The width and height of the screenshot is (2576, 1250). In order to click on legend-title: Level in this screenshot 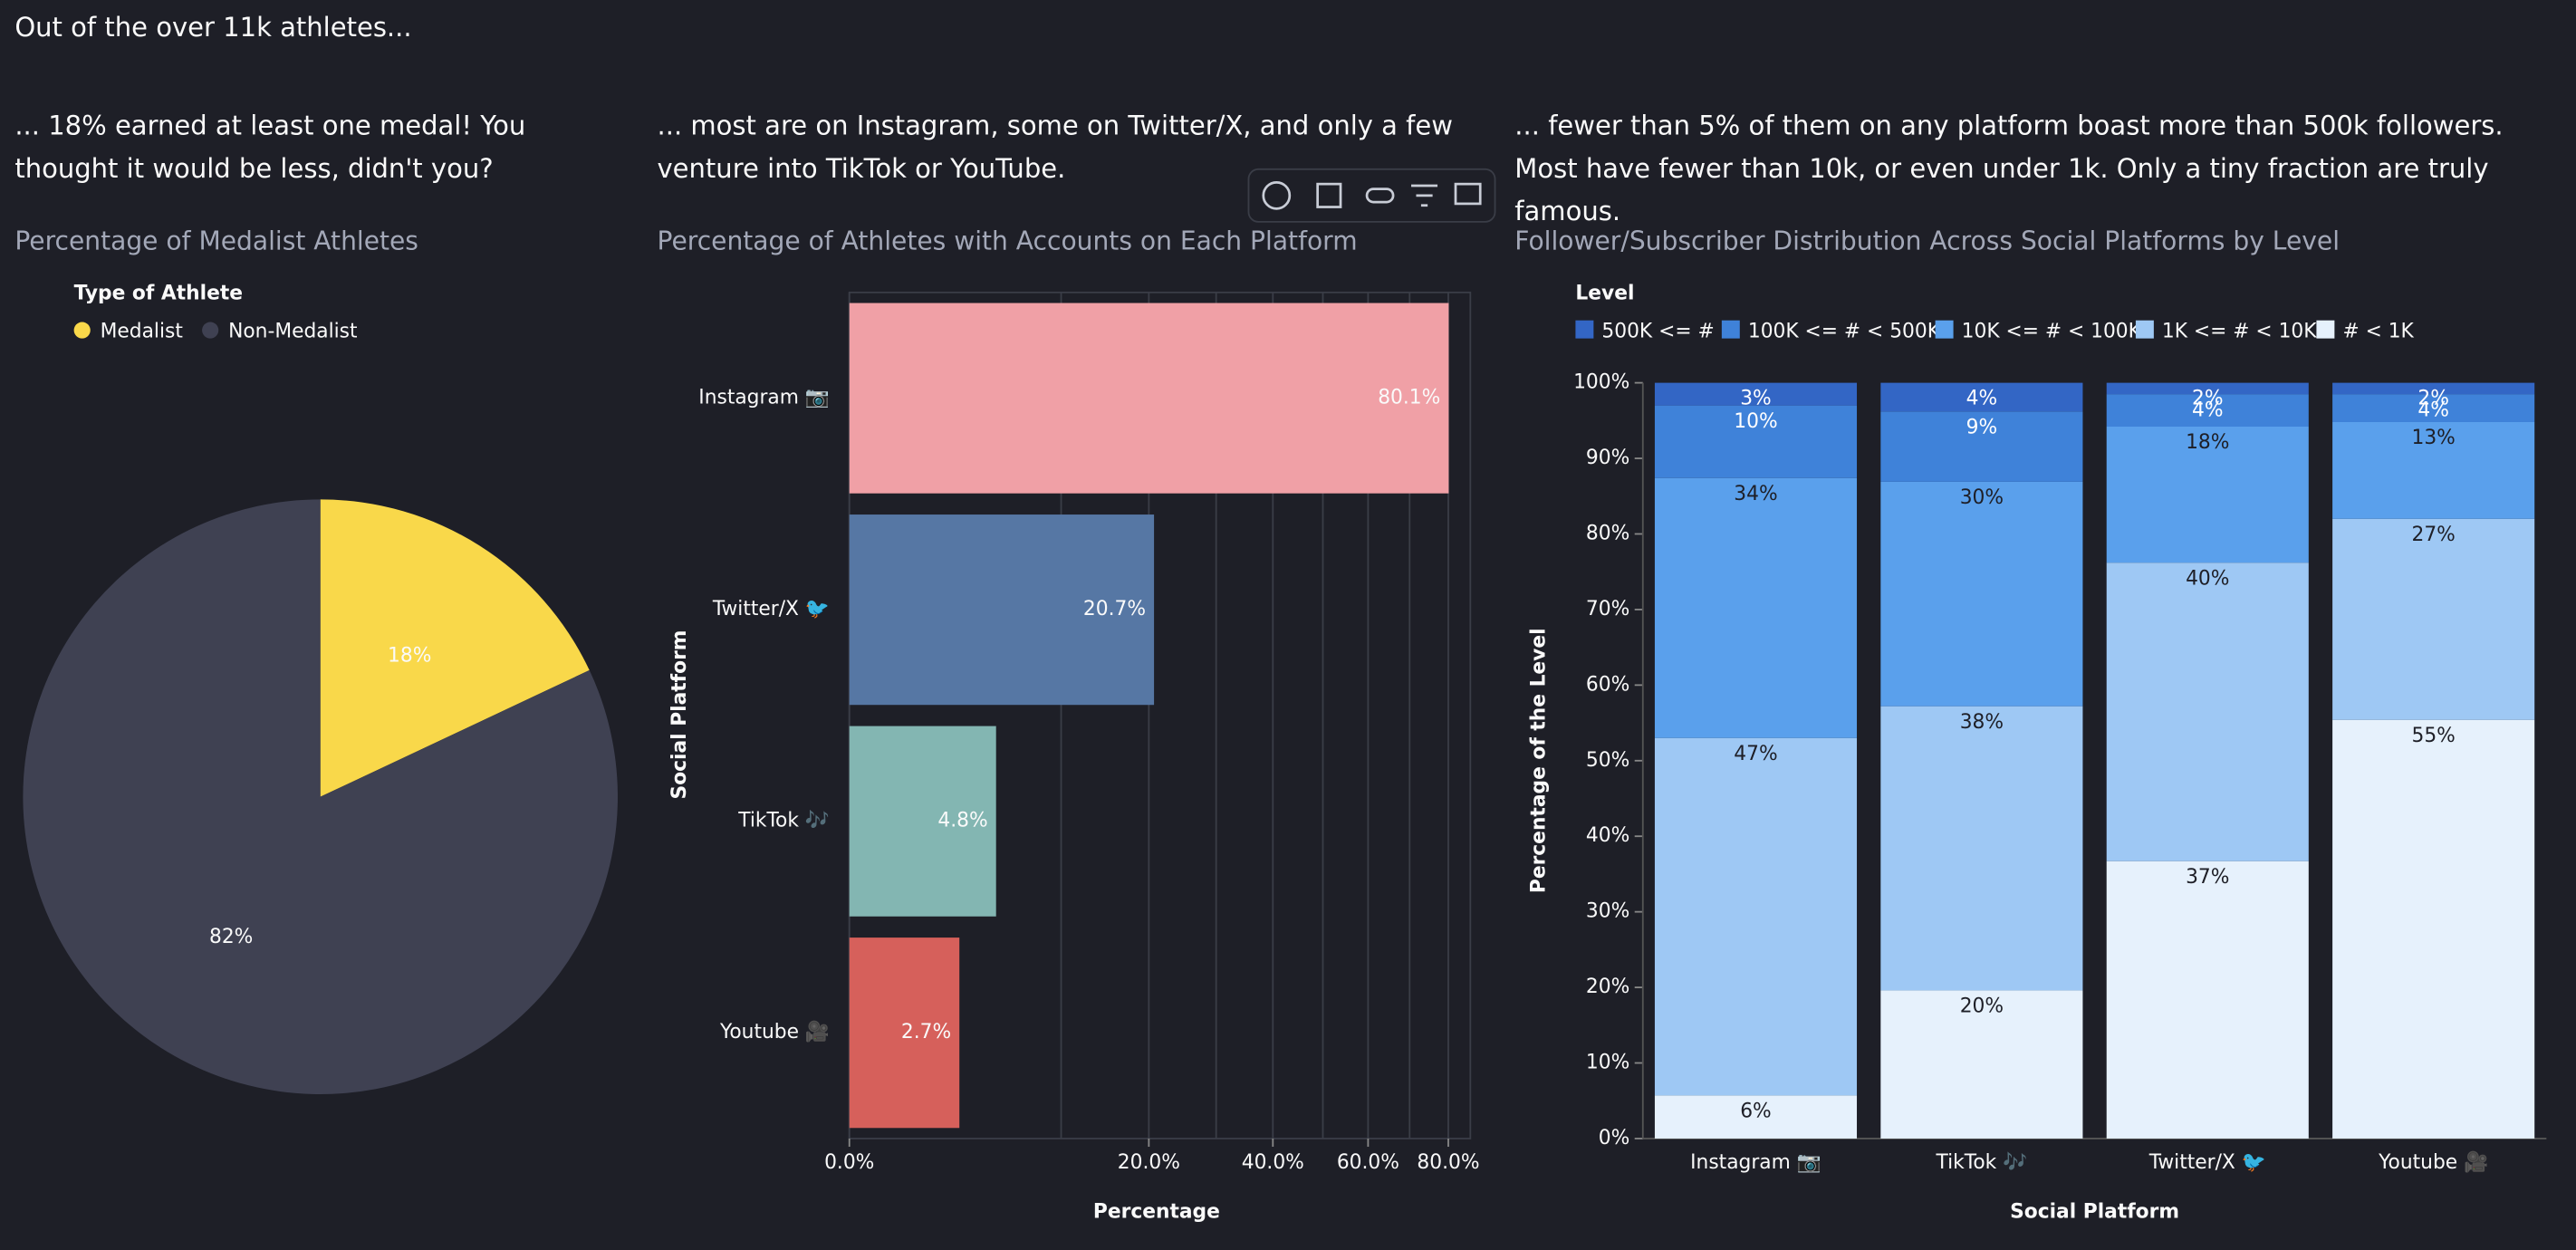, I will do `click(1604, 294)`.